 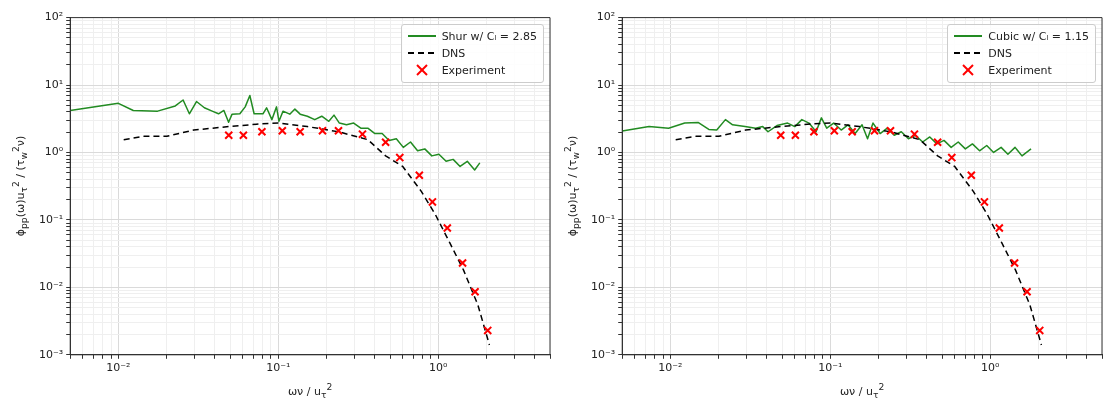 I want to click on legend-label: Shur w/ Cₗ = 2.85, so click(x=489, y=36).